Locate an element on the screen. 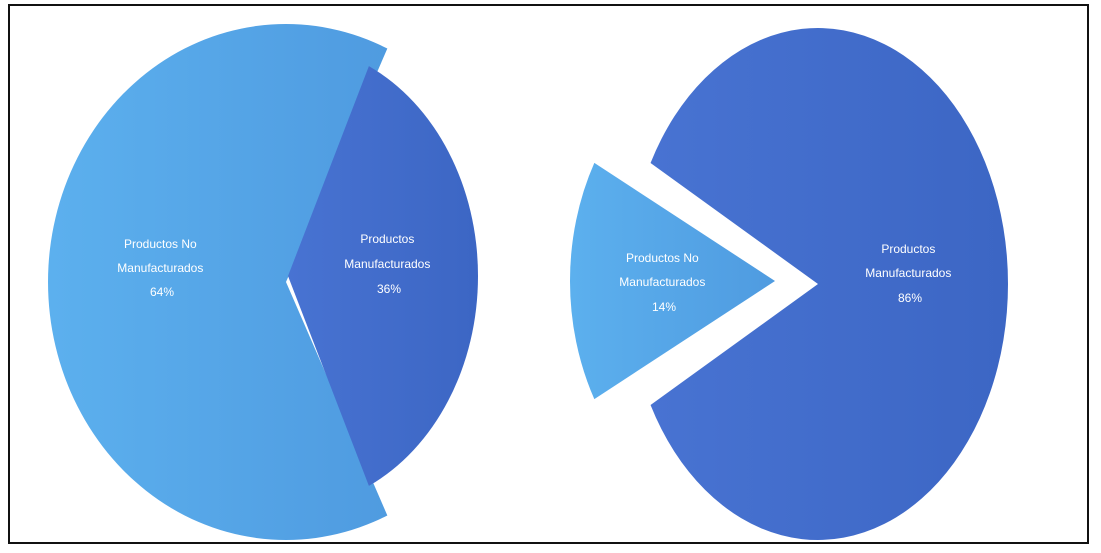  pie1-label-manufacturados: Productos Manufacturados 36% is located at coordinates (388, 264).